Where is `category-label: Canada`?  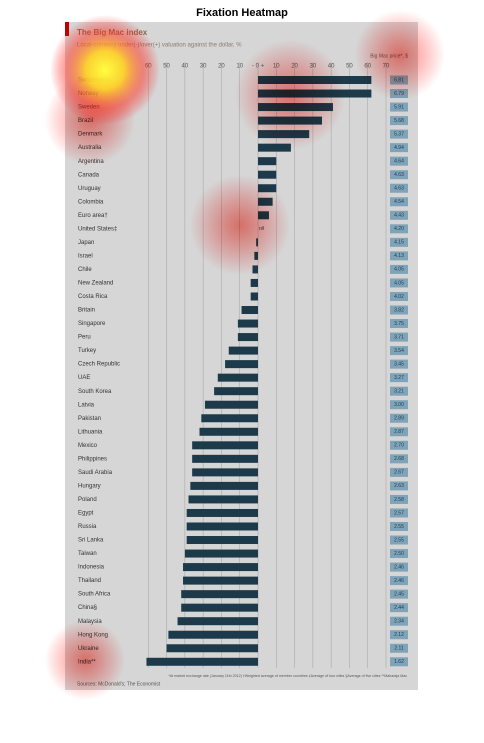 category-label: Canada is located at coordinates (89, 175).